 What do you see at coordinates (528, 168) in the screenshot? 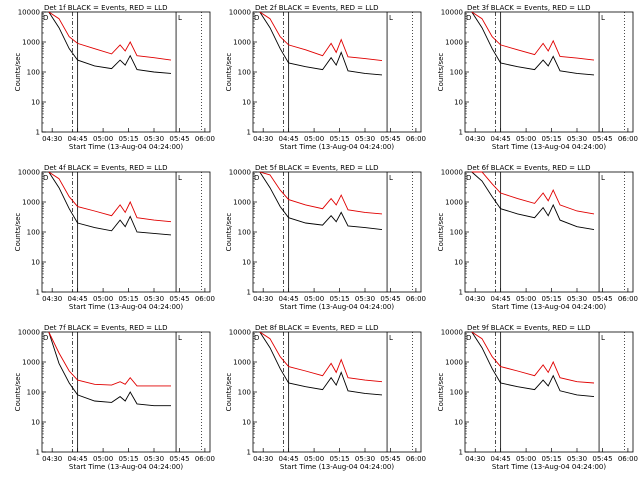
I see `panel-title: Det 6f BLACK = Events, RED = LLD` at bounding box center [528, 168].